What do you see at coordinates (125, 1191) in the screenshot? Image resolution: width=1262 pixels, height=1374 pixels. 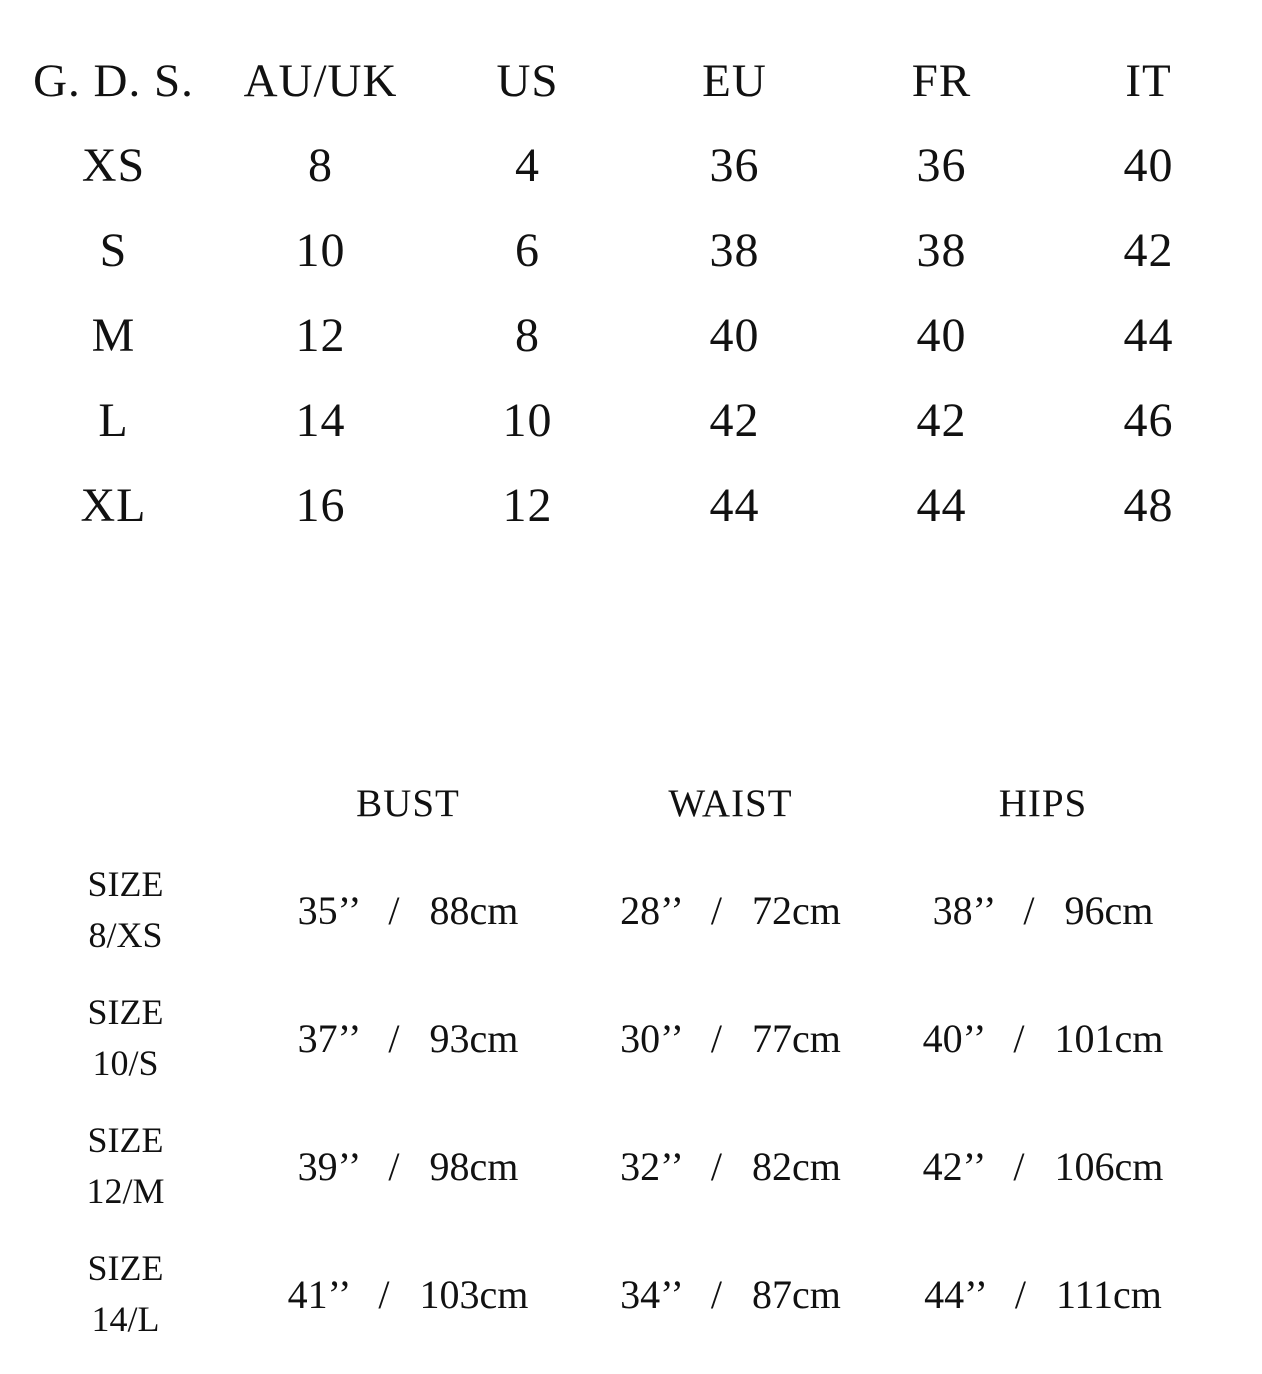 I see `size-label-line2: 12/M` at bounding box center [125, 1191].